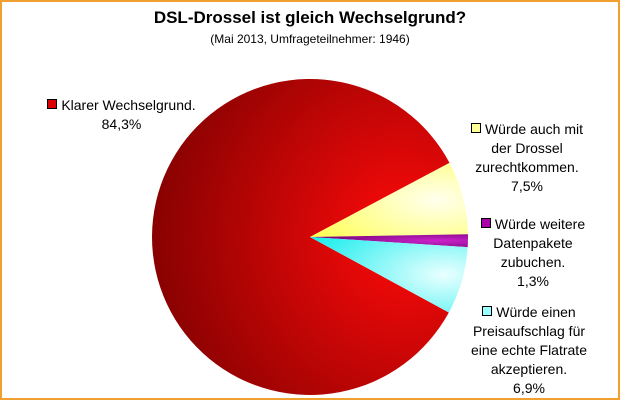 This screenshot has width=620, height=400. What do you see at coordinates (533, 253) in the screenshot?
I see `slice-label-datenpakete: Würde weitere Datenpakete zubuchen. 1,3%` at bounding box center [533, 253].